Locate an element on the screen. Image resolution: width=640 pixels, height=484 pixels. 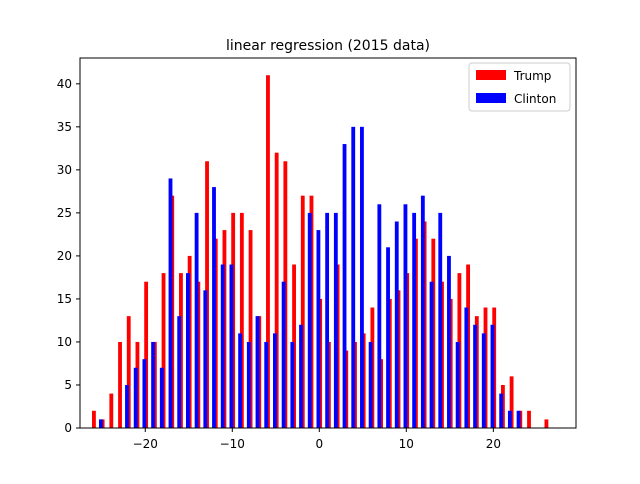
chart-title: linear regression (2015 data) is located at coordinates (328, 46).